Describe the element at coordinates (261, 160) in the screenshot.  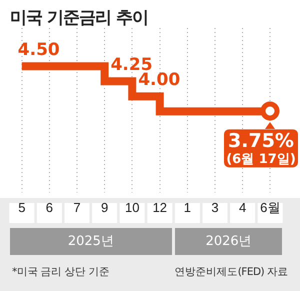
I see `text: (6월 17일)` at that location.